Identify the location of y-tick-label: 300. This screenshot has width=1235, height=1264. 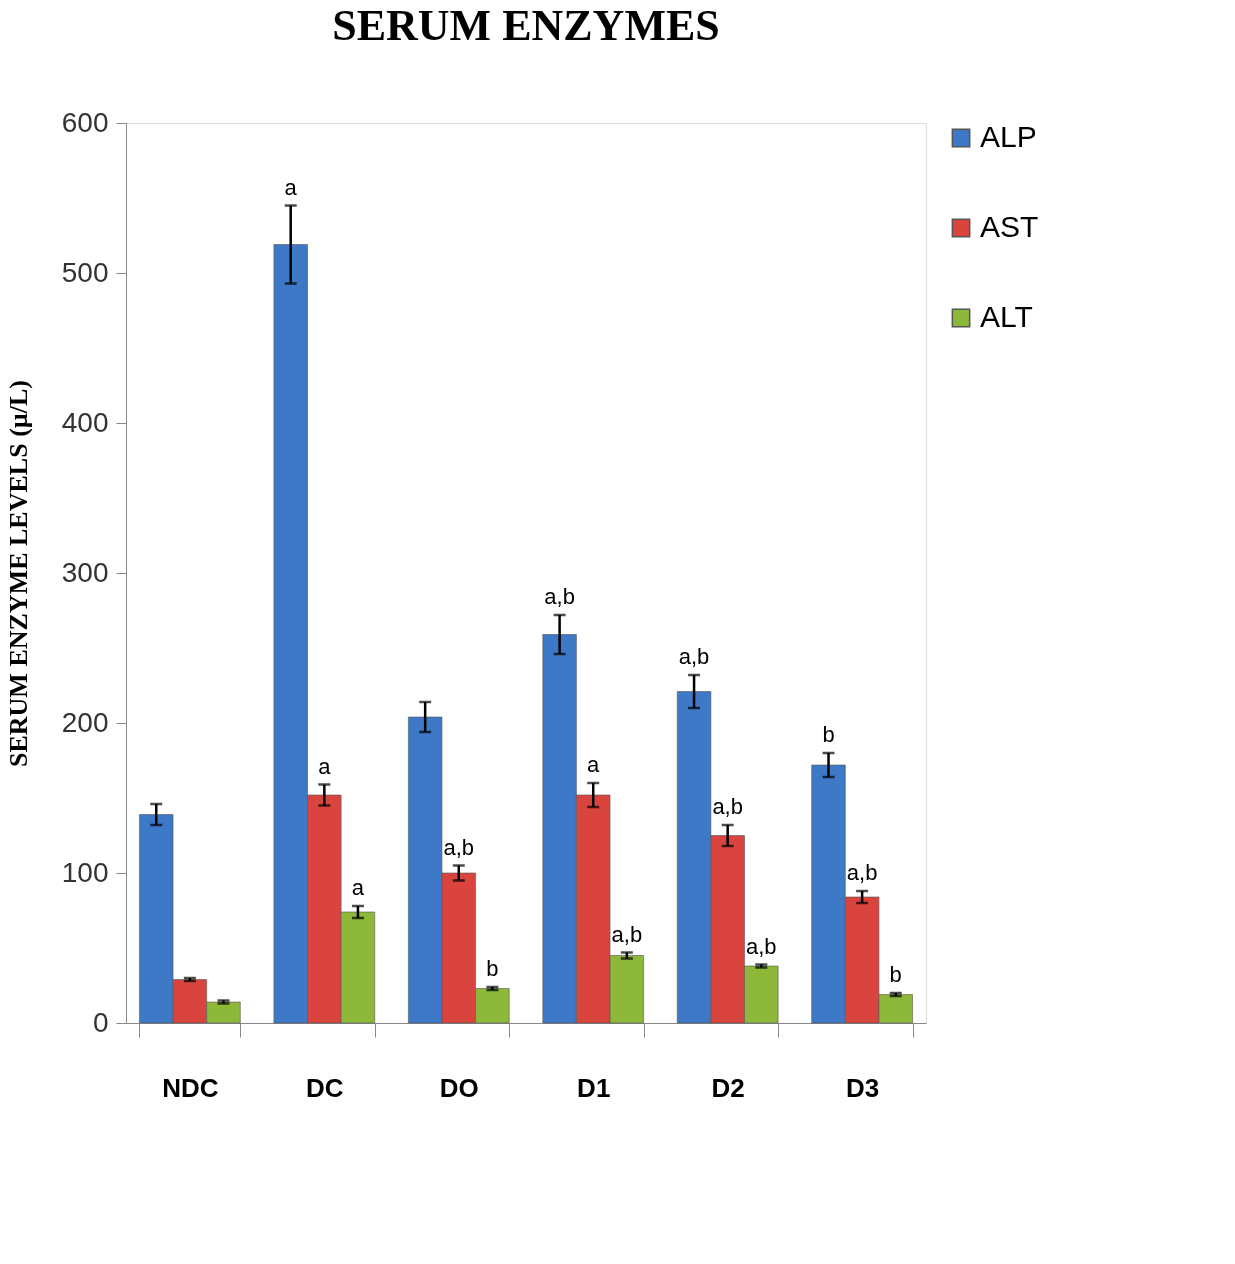
(85, 572).